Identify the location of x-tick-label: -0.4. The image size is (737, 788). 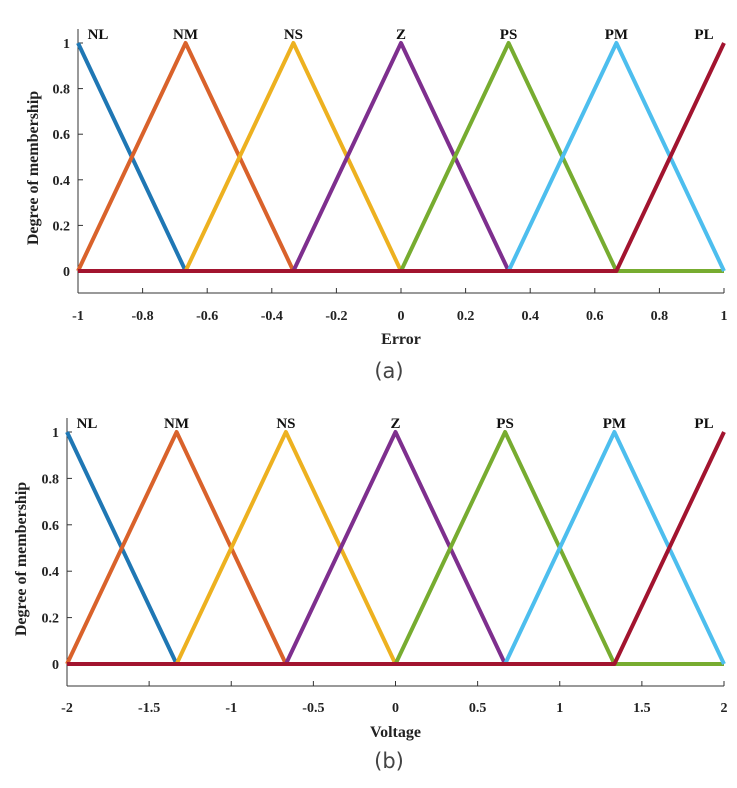
(272, 316).